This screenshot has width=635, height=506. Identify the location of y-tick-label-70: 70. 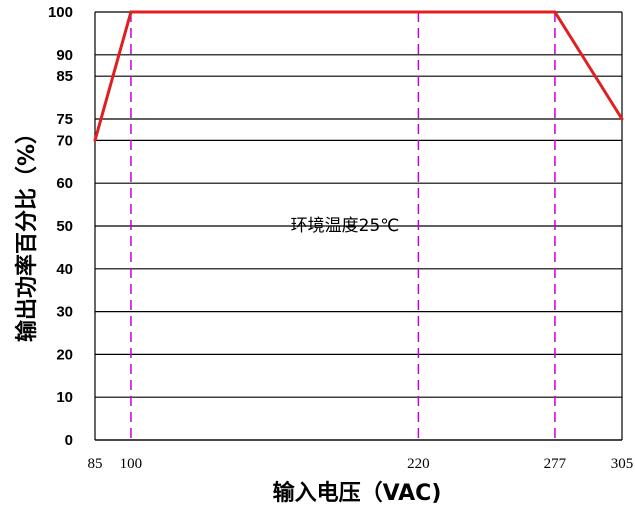
(64, 140).